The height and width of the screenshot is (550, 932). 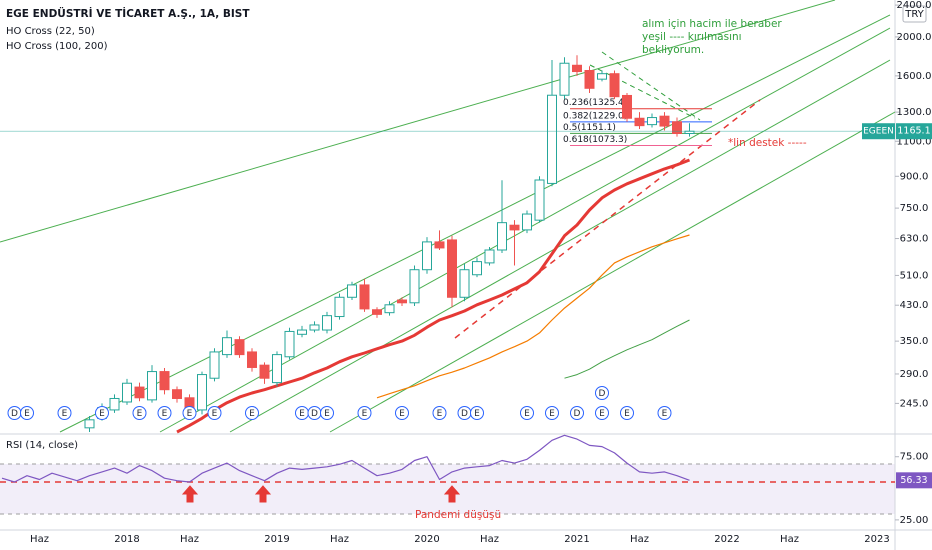 I want to click on rsi-line, so click(x=345, y=458).